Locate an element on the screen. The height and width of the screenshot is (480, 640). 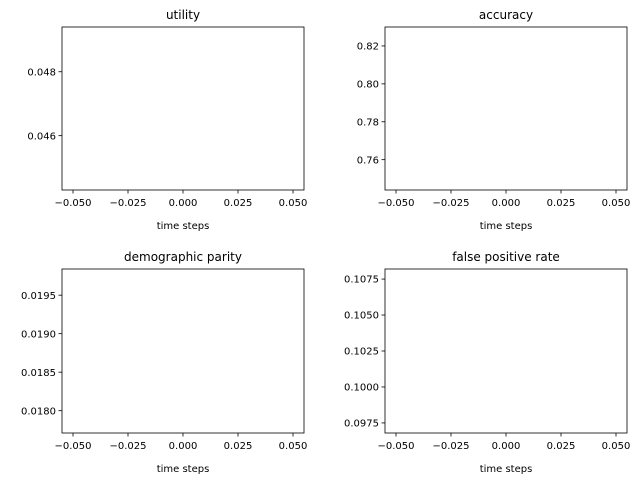
y-tick-label: 0.1075 is located at coordinates (361, 280).